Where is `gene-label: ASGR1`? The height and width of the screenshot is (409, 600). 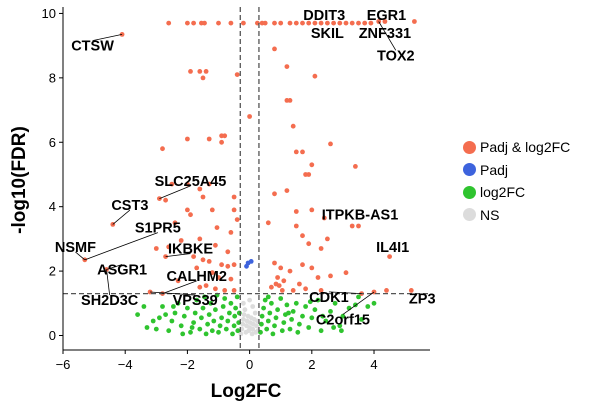 gene-label: ASGR1 is located at coordinates (122, 270).